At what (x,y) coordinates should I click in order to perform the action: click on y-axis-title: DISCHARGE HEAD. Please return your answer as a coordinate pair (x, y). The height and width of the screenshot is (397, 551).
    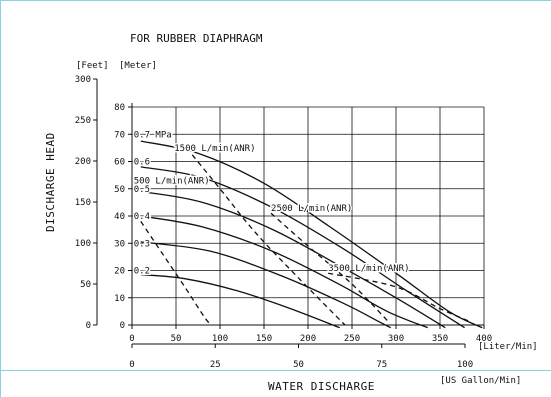
    Looking at the image, I should click on (50, 182).